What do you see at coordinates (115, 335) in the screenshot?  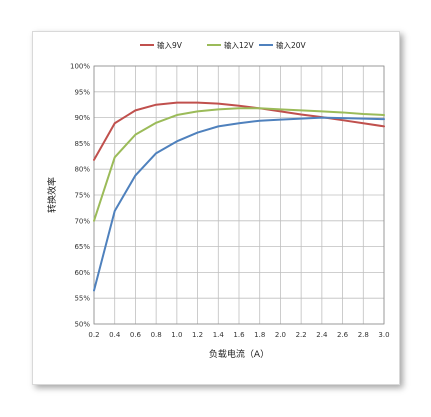 I see `x-tick-label: 0.4` at bounding box center [115, 335].